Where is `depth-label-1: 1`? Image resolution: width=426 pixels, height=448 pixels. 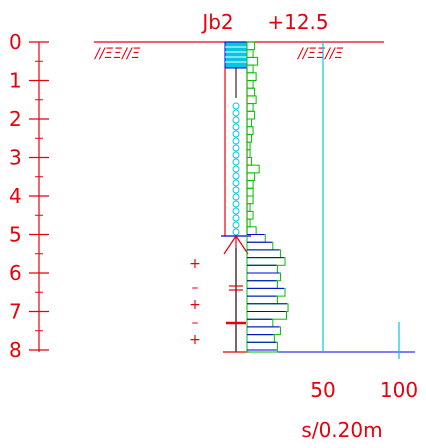 depth-label-1: 1 is located at coordinates (15, 81).